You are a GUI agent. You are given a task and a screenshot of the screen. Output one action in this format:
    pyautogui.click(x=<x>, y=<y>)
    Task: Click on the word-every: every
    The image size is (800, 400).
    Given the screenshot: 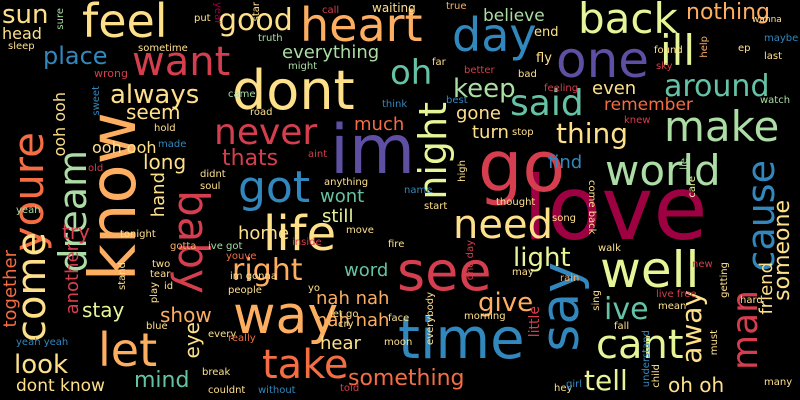 What is the action you would take?
    pyautogui.click(x=222, y=334)
    